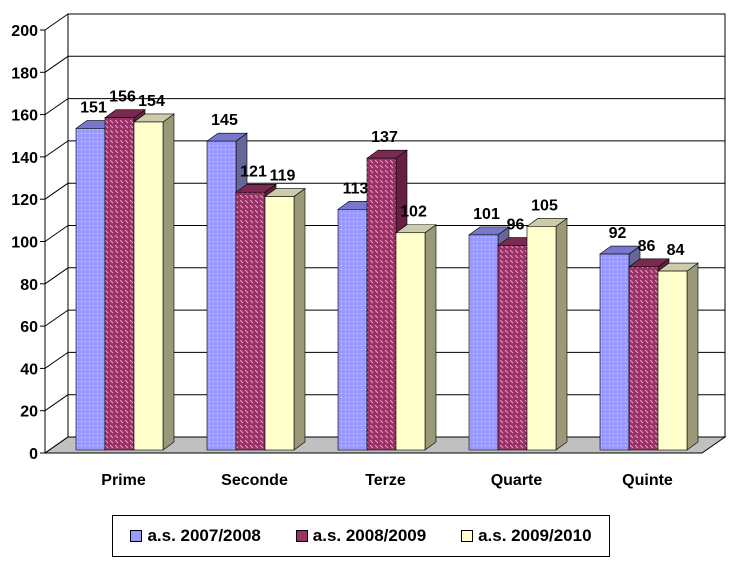  Describe the element at coordinates (369, 535) in the screenshot. I see `legend-label: a.s. 2008/2009` at that location.